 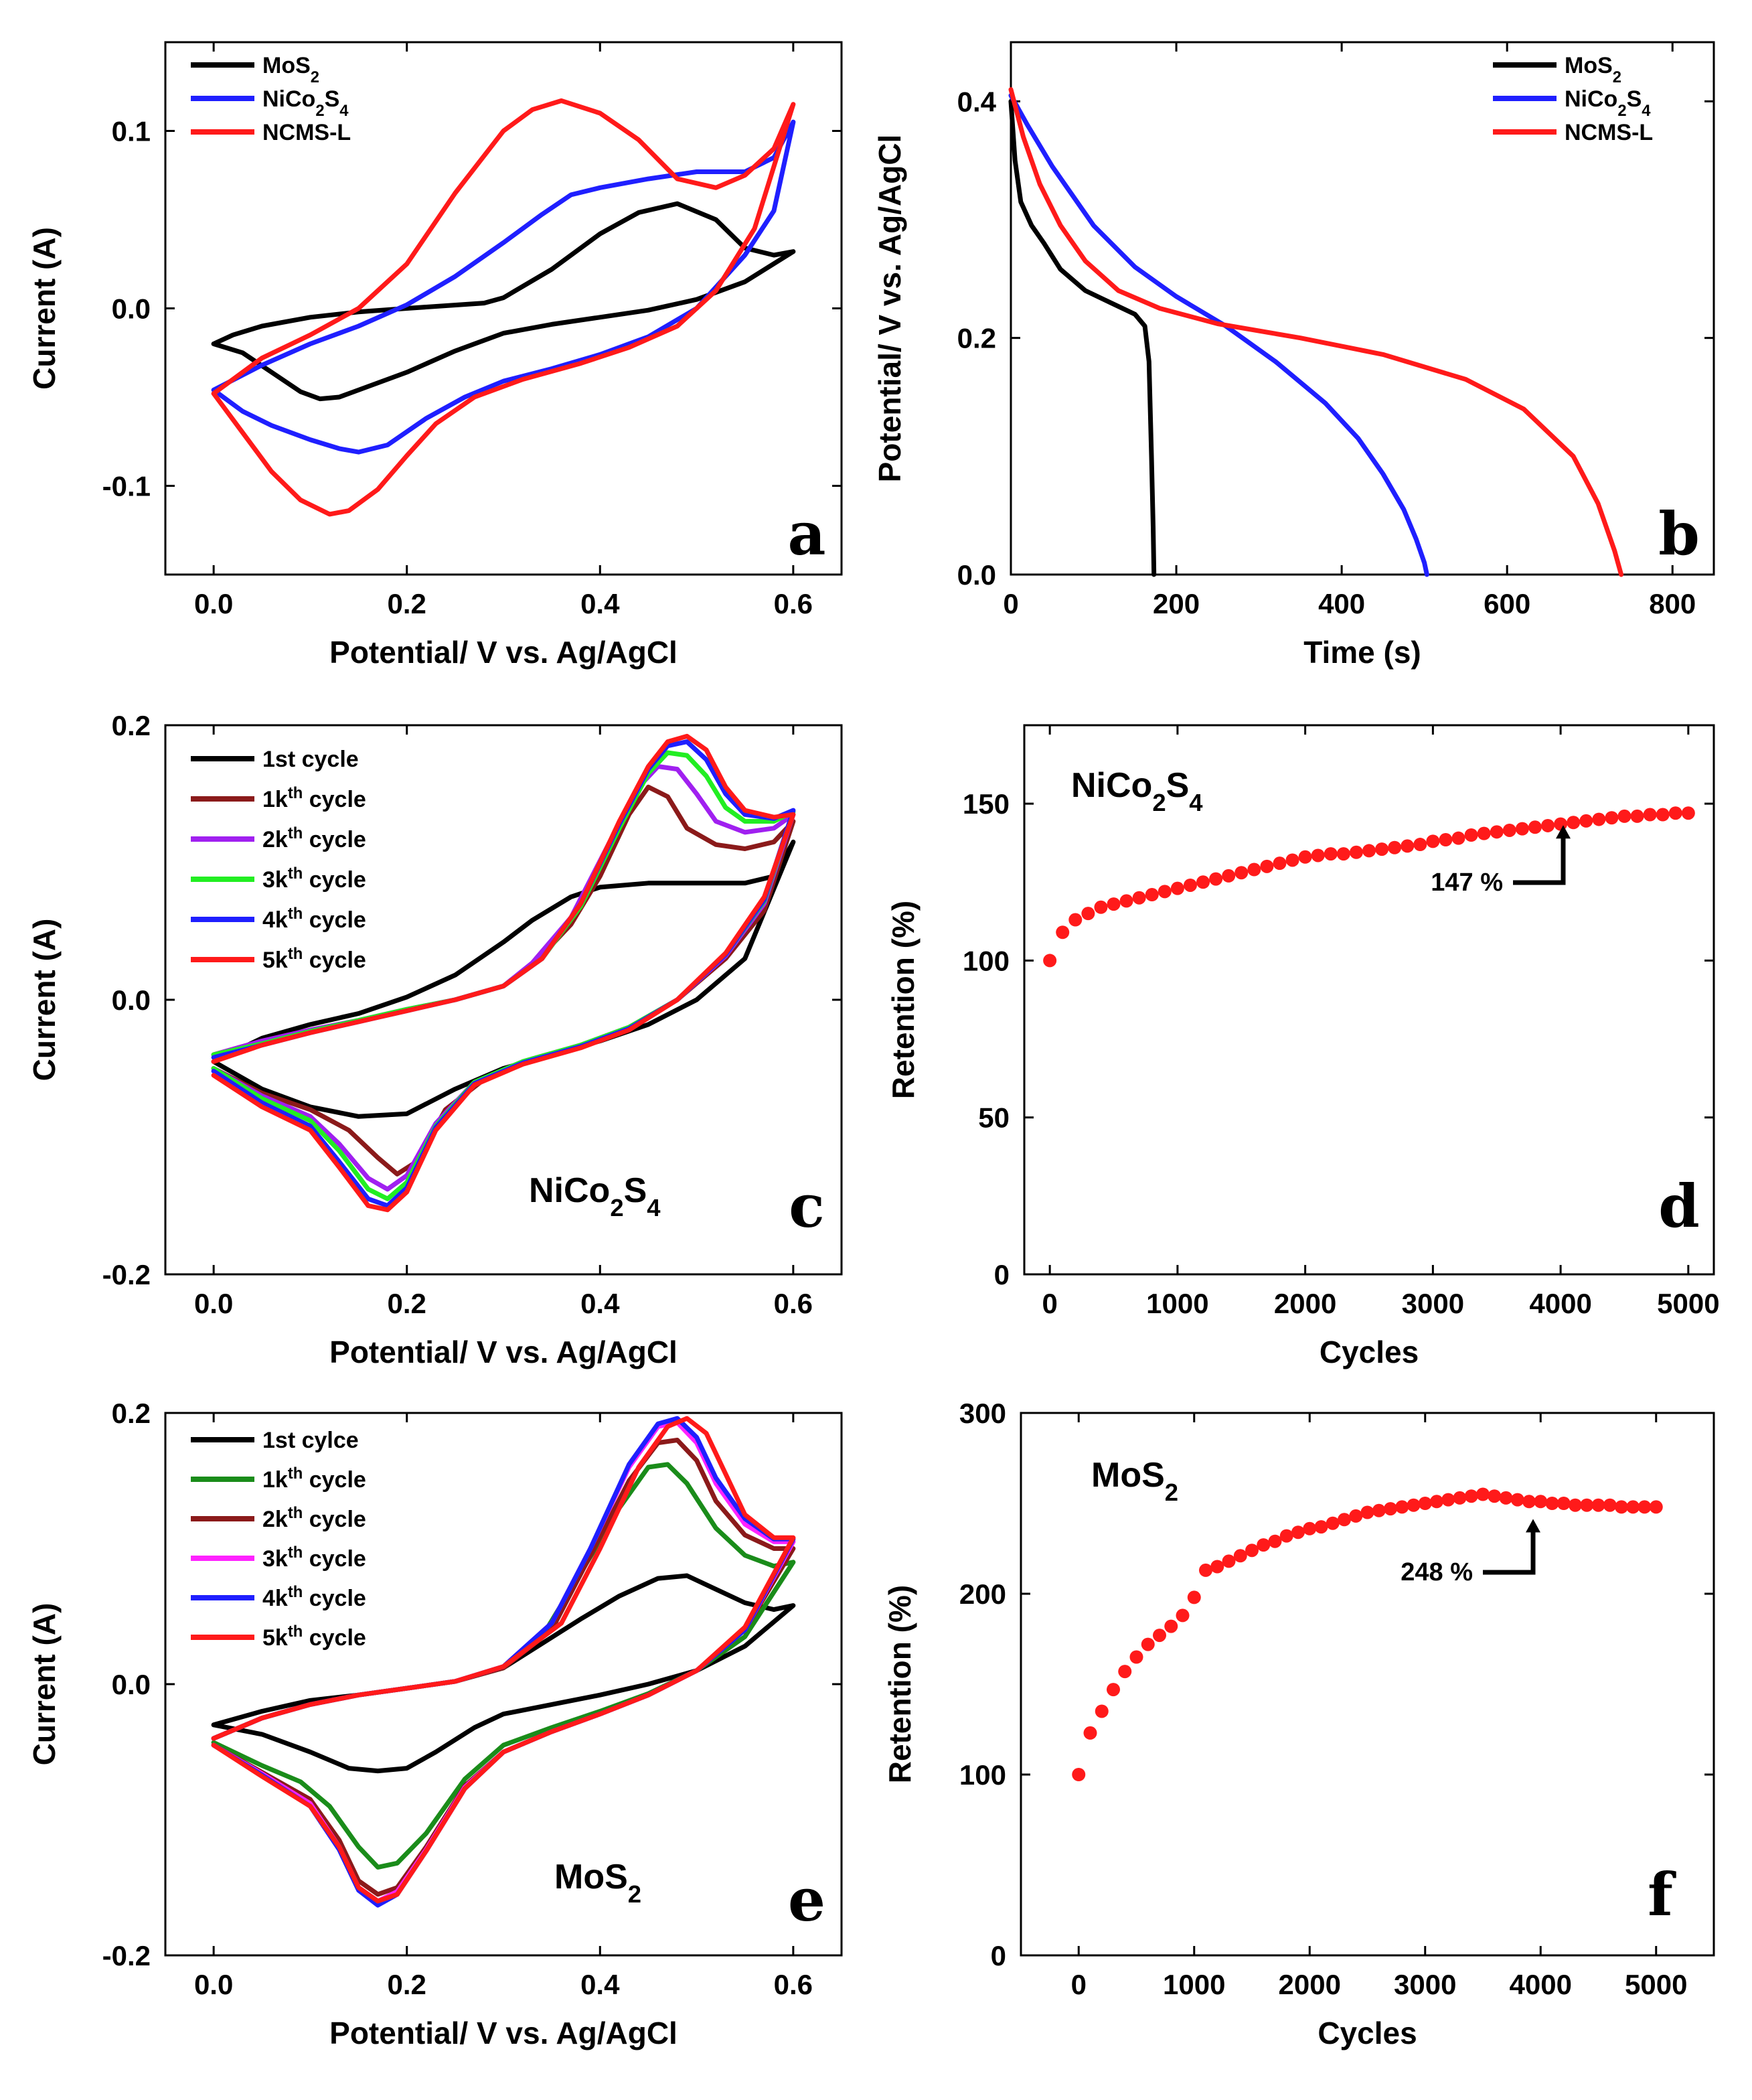 I want to click on x-tick-label: 0.2, so click(x=407, y=1303).